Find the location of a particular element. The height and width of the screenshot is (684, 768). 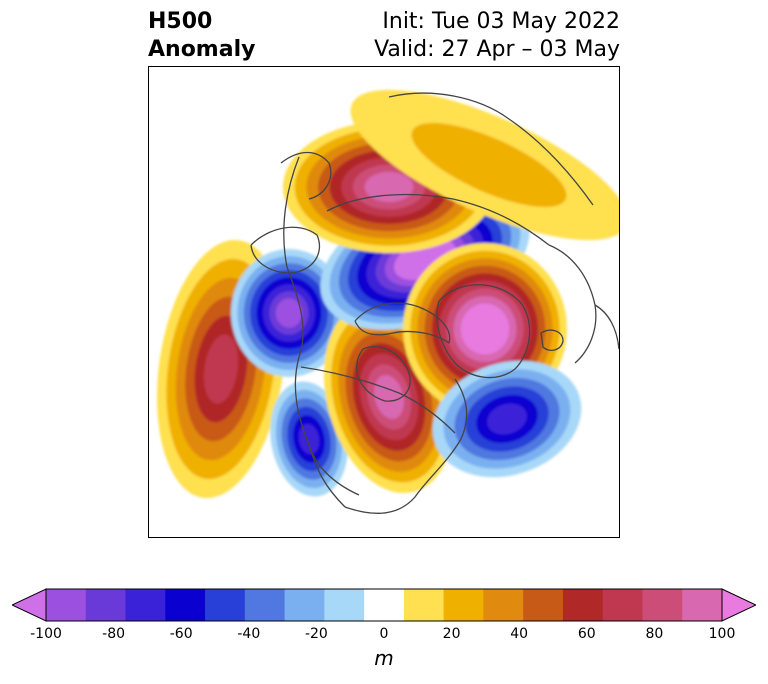

colorbar is located at coordinates (384, 605).